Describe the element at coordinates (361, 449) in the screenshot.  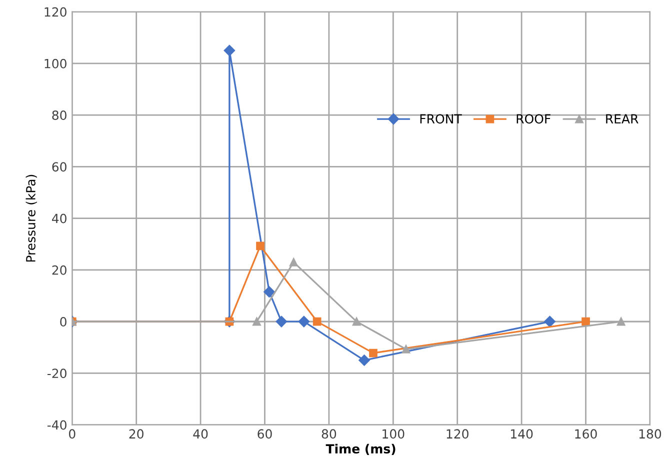
I see `x-axis-title: Time (ms)` at that location.